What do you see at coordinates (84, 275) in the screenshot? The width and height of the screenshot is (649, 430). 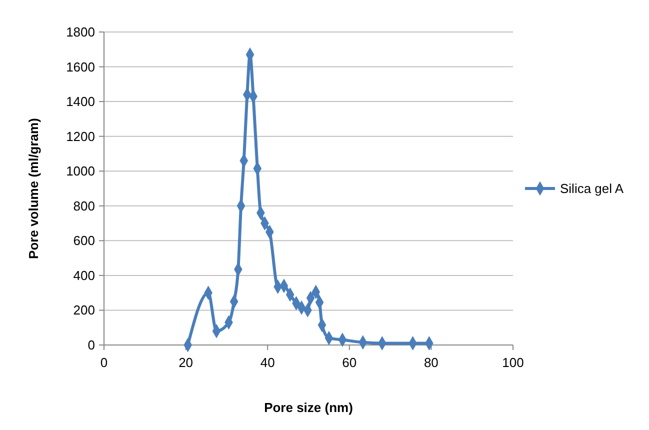 I see `y-tick-label: 400` at bounding box center [84, 275].